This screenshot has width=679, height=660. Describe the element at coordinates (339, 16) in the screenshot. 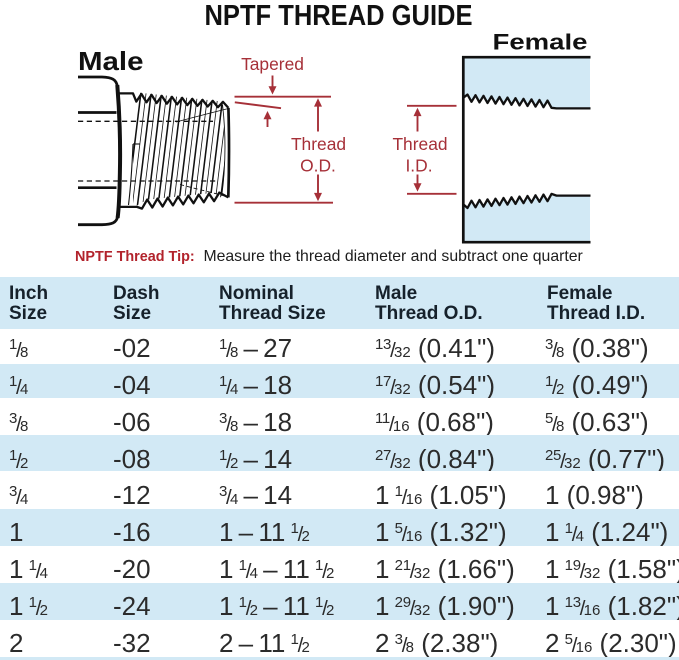

I see `svg-text: NPTF THREAD GUIDE` at that location.